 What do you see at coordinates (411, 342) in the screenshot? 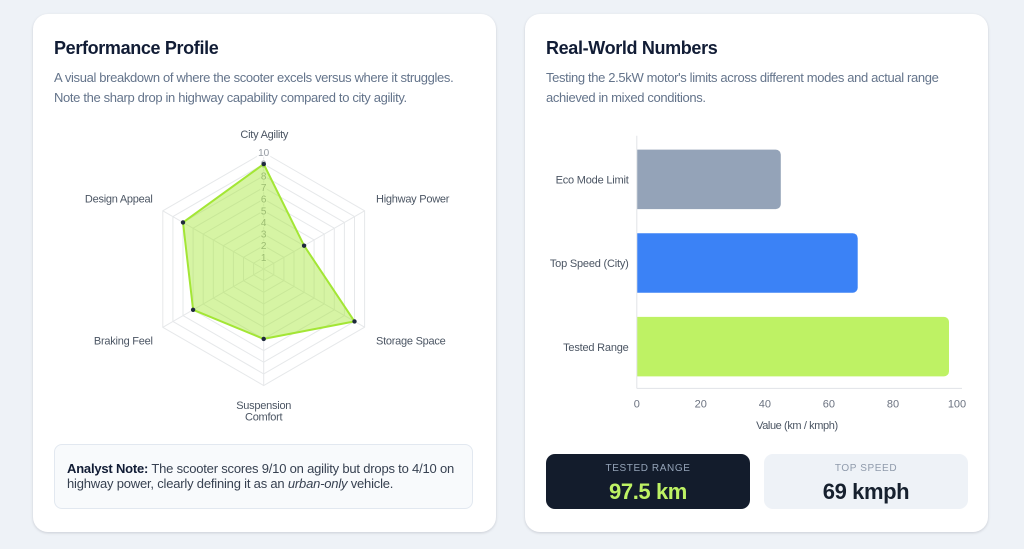
I see `svg-text: Storage Space` at bounding box center [411, 342].